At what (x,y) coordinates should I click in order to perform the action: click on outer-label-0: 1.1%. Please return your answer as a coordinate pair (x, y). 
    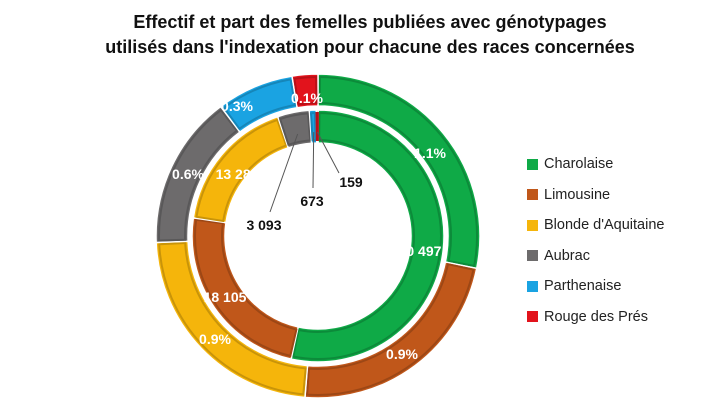
    Looking at the image, I should click on (430, 153).